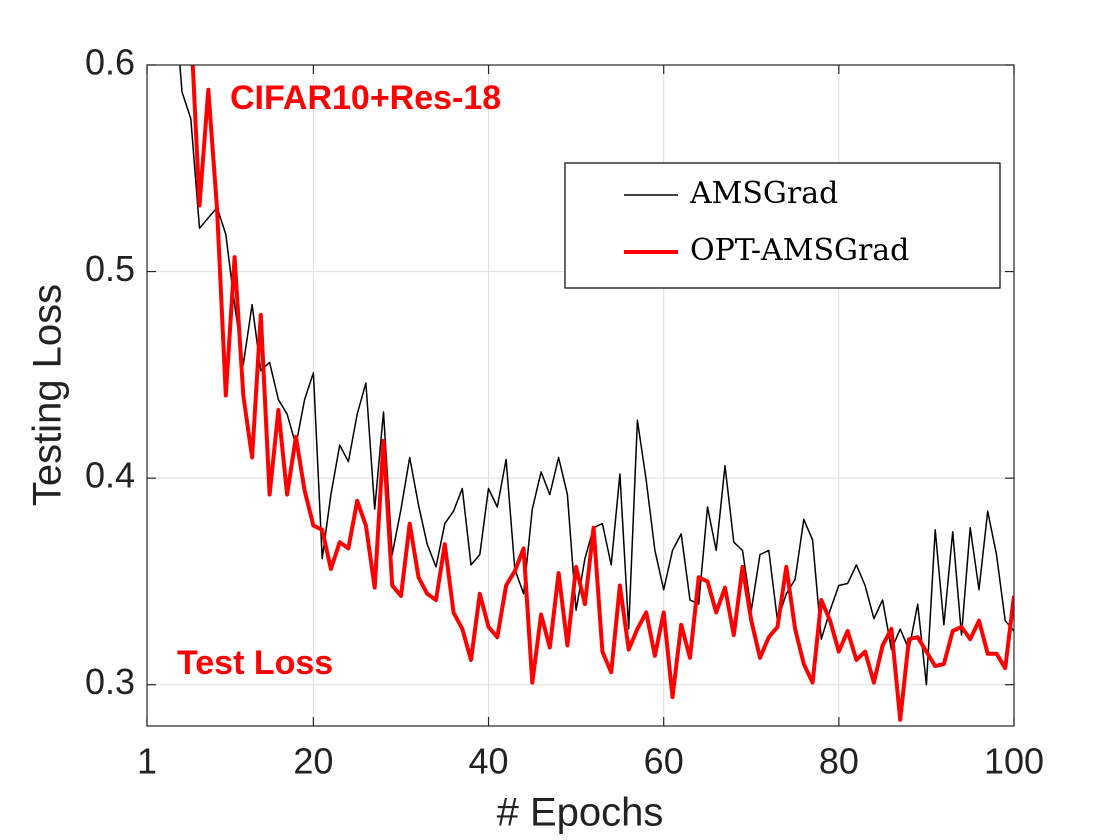  I want to click on y-tick-label: 0.6, so click(110, 62).